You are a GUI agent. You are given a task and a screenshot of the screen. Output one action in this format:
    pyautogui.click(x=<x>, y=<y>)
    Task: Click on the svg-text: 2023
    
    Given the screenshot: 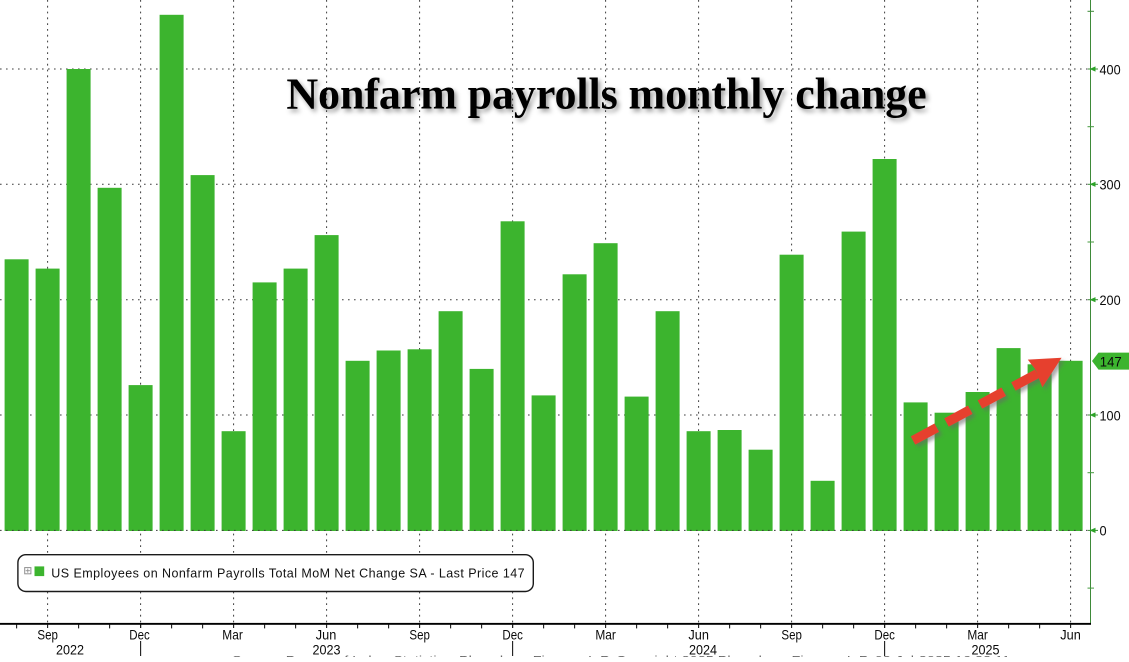 What is the action you would take?
    pyautogui.click(x=327, y=650)
    